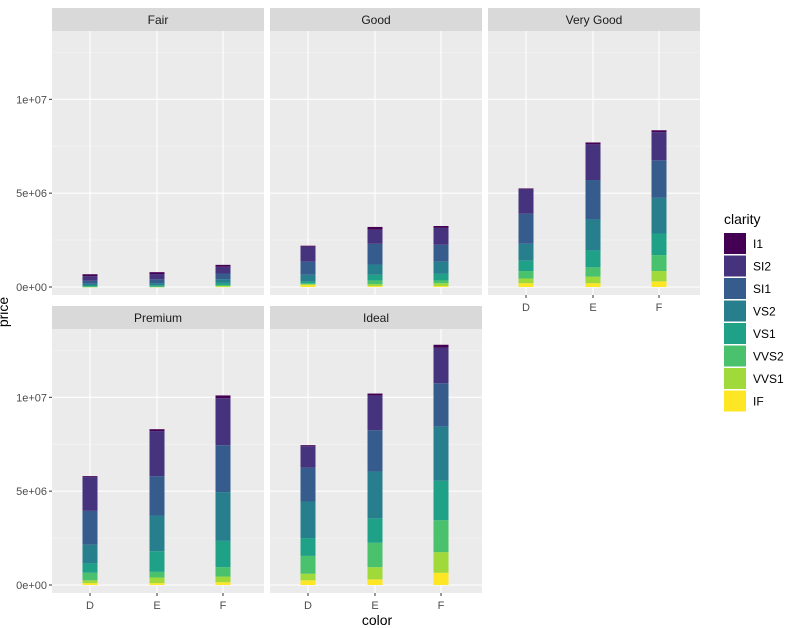  I want to click on facet-panel-fair: Fair 0e+00 5e+06 1e+07, so click(140, 151).